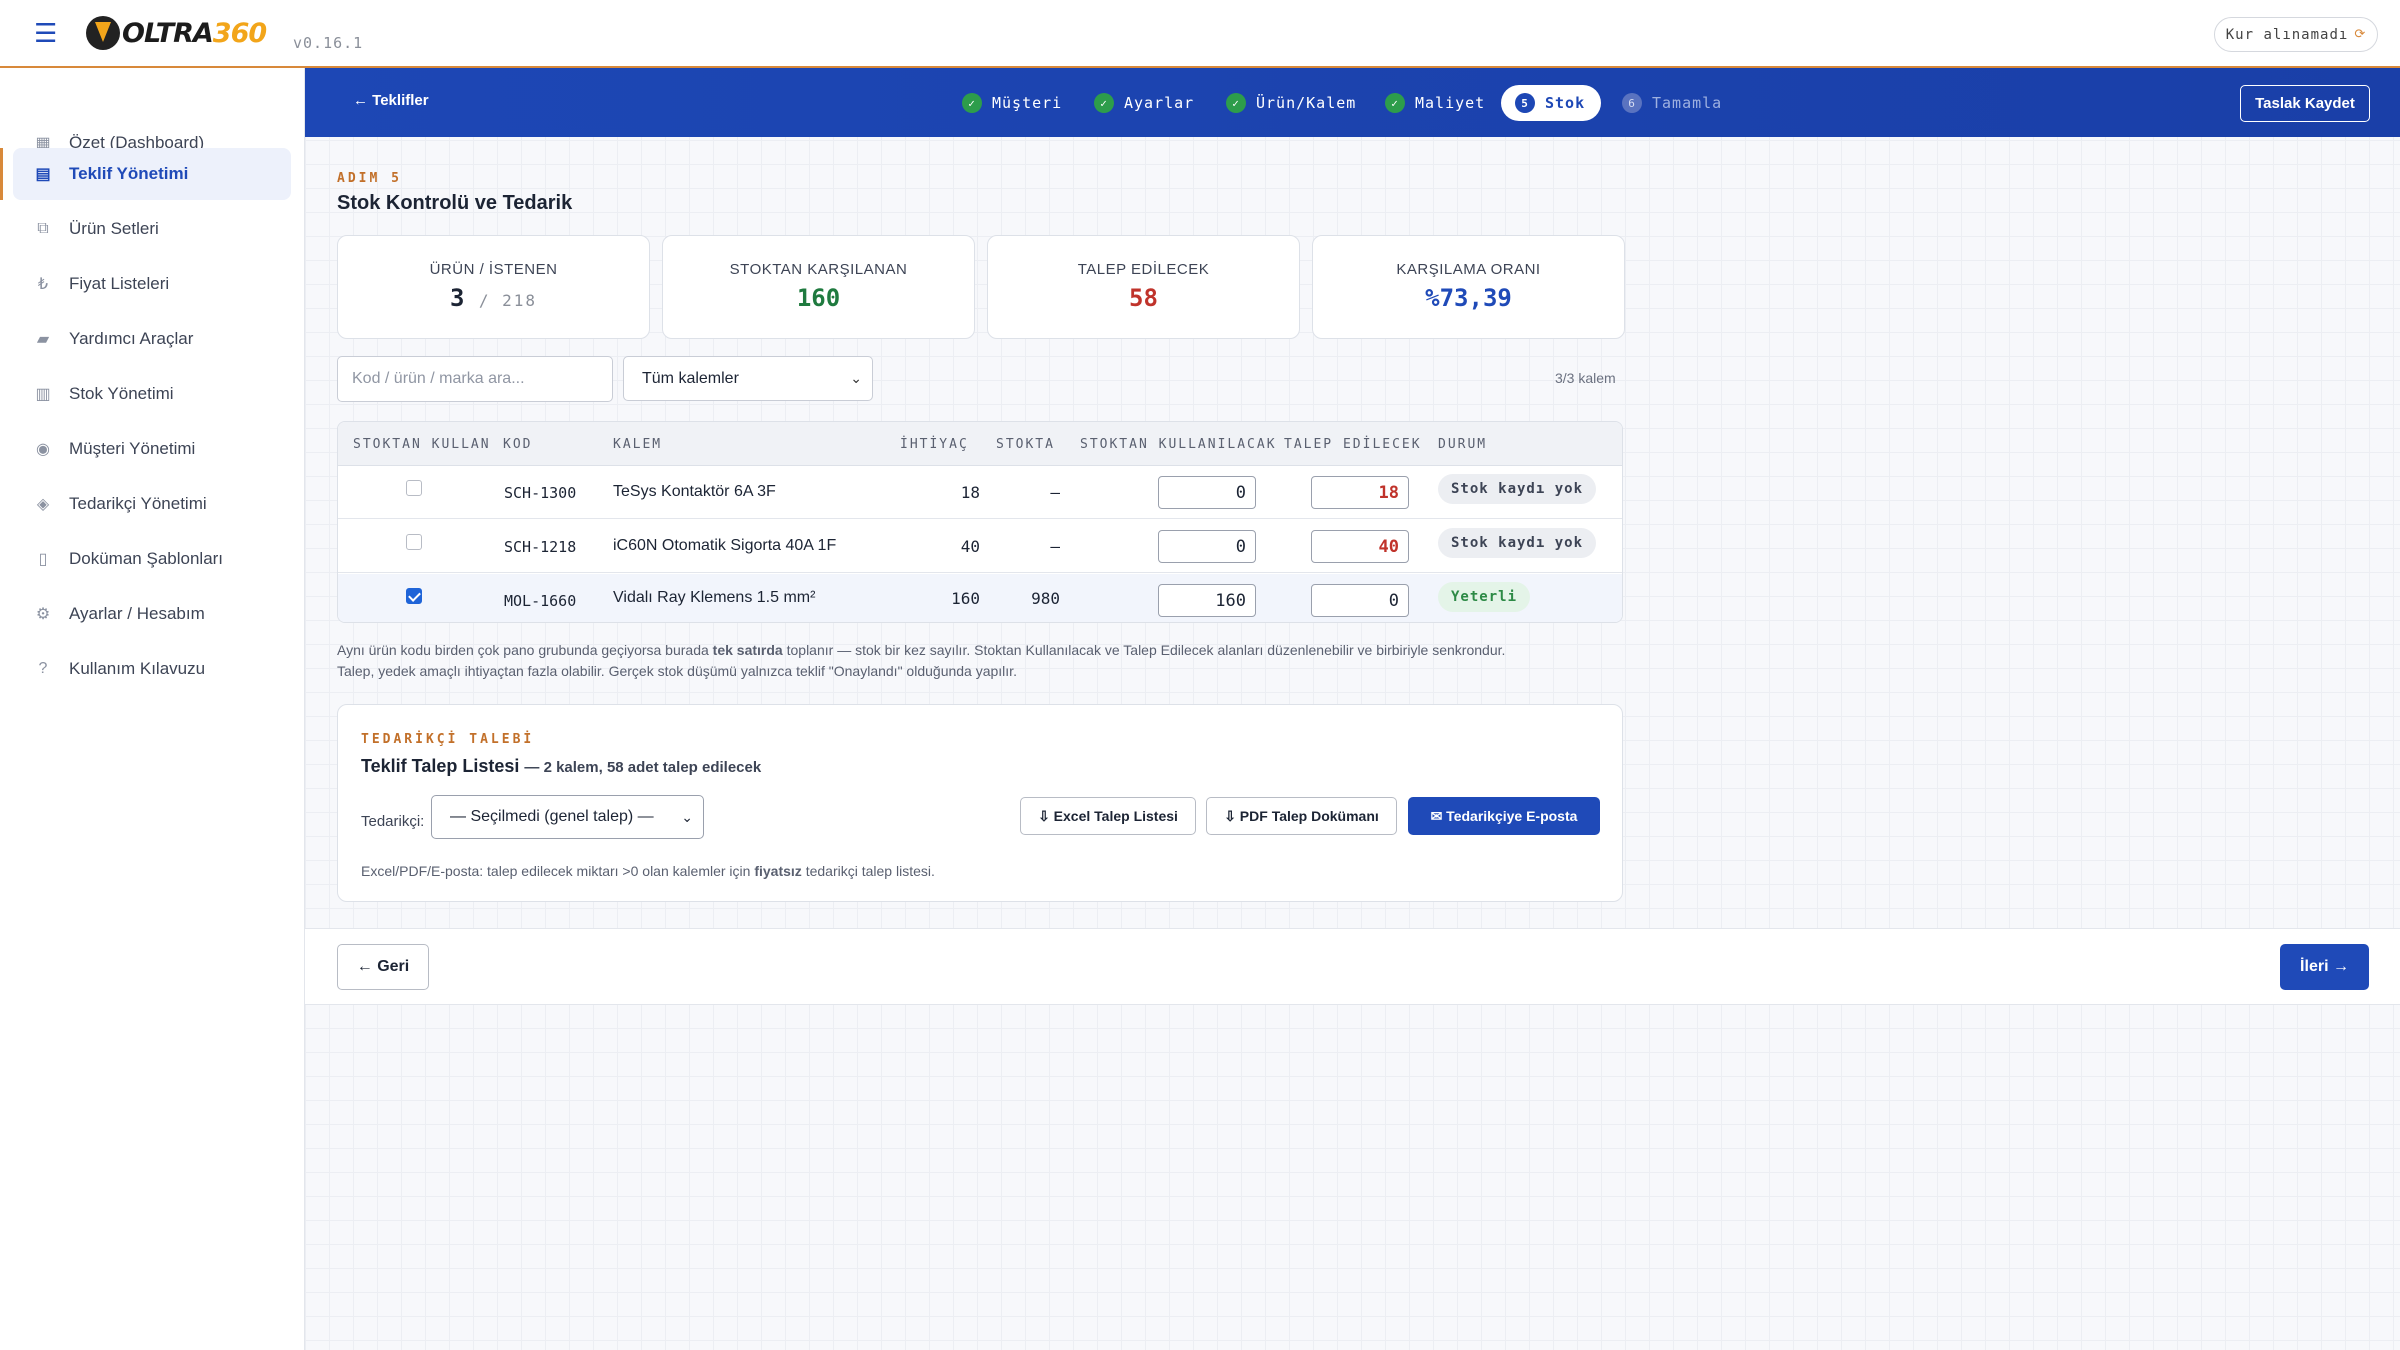 The width and height of the screenshot is (2400, 1350). I want to click on sidebar-item-label: Ürün Setleri, so click(114, 228).